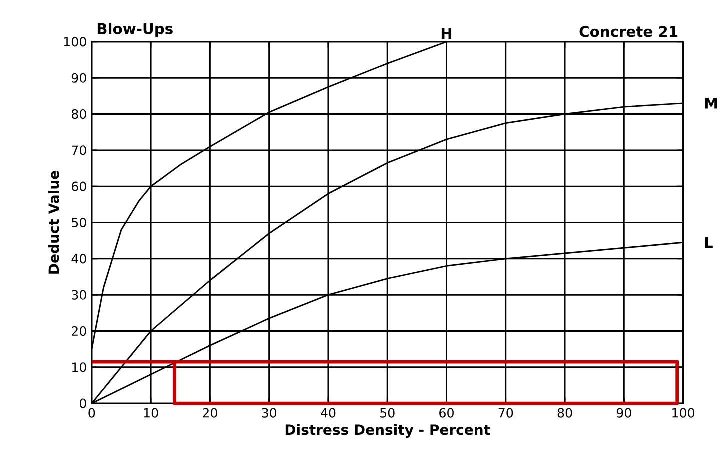 The height and width of the screenshot is (468, 723). I want to click on x-tick-label: 100, so click(683, 413).